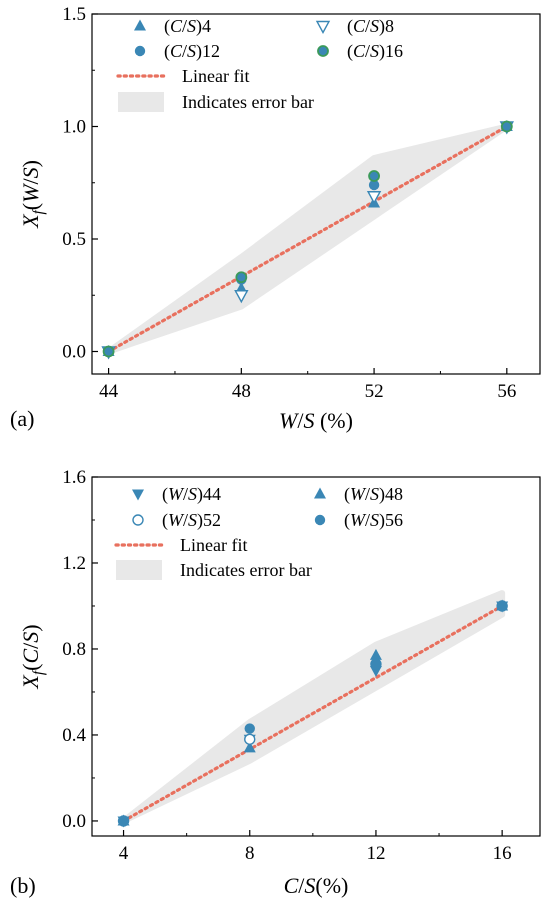 Image resolution: width=550 pixels, height=903 pixels. Describe the element at coordinates (316, 420) in the screenshot. I see `x-axis-label: W/S (%)` at that location.